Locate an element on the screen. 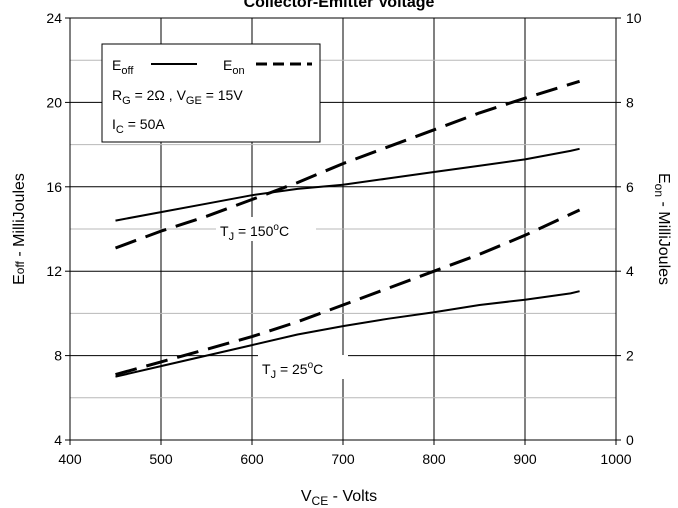  legend-ic-rest: = 50A is located at coordinates (145, 124).